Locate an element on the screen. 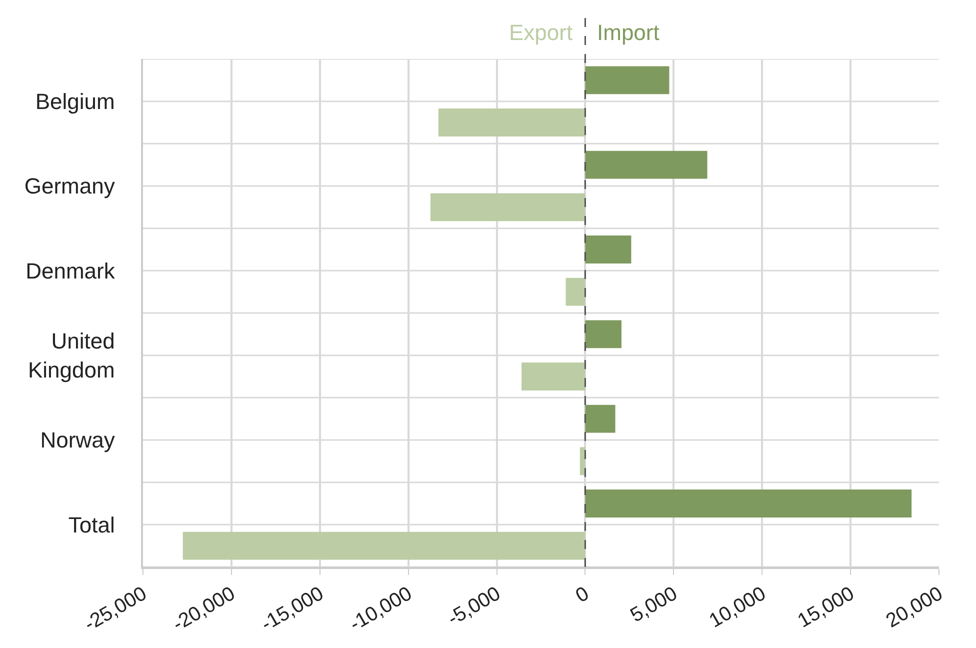 Image resolution: width=976 pixels, height=648 pixels. y-tick-label: Belgium is located at coordinates (75, 101).